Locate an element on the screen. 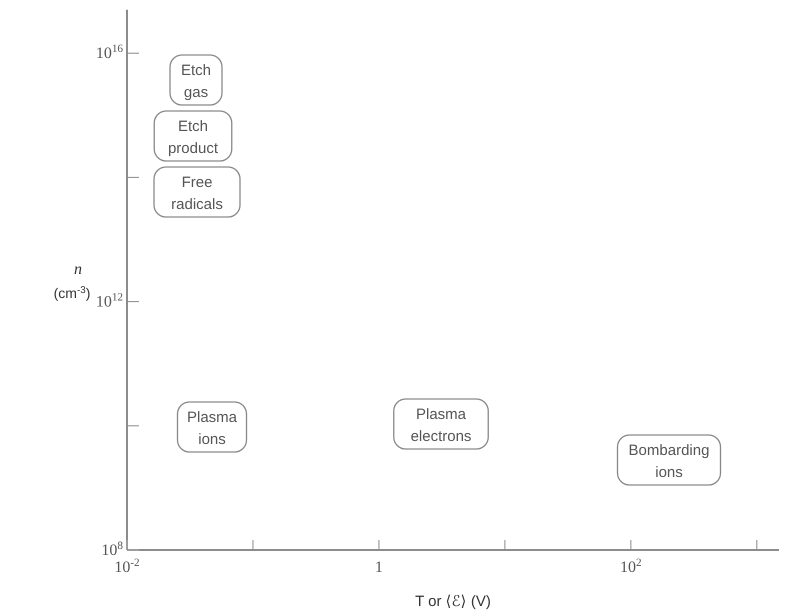 The height and width of the screenshot is (612, 787). annotation: Free radicals is located at coordinates (197, 193).